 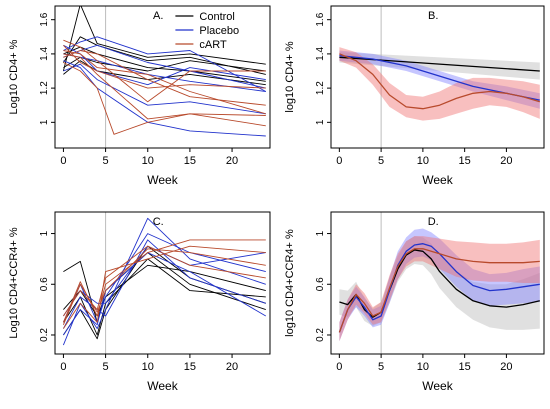 What do you see at coordinates (439, 66) in the screenshot?
I see `band-control` at bounding box center [439, 66].